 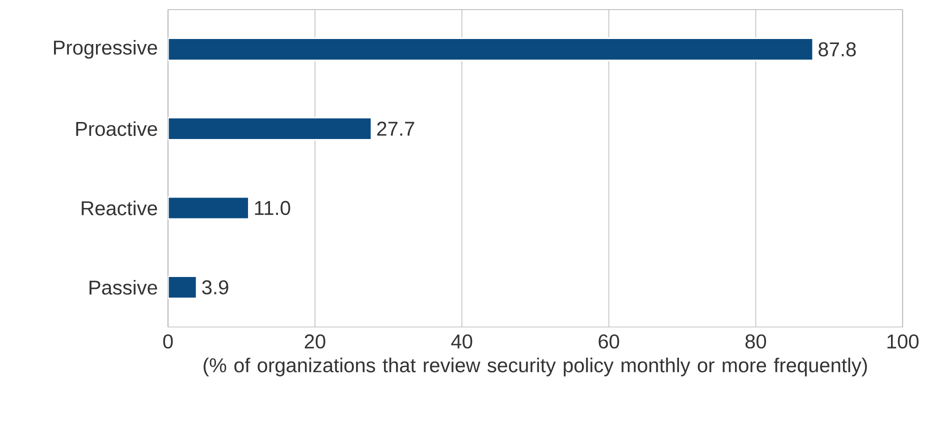 I want to click on x-tick-label: 100, so click(x=903, y=341).